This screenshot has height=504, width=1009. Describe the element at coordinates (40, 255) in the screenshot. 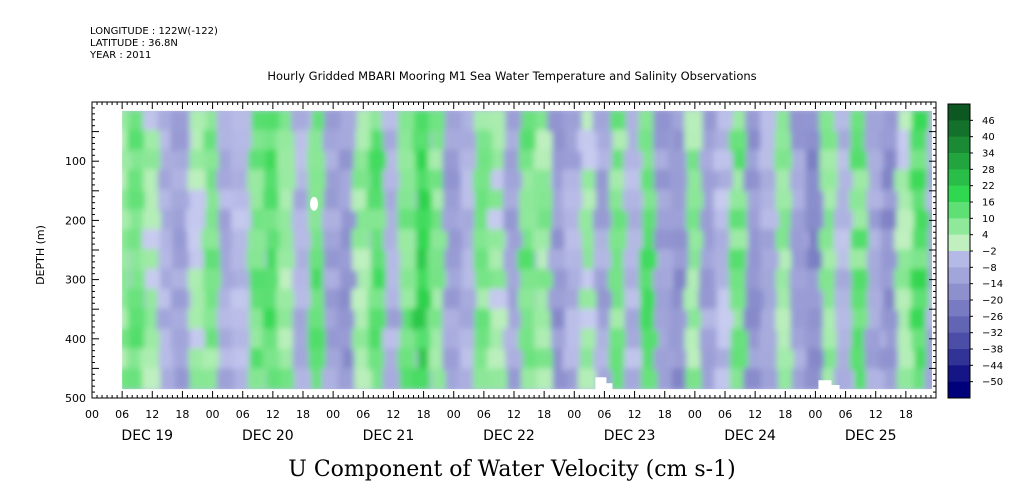

I see `y-axis-label: DEPTH (m)` at that location.